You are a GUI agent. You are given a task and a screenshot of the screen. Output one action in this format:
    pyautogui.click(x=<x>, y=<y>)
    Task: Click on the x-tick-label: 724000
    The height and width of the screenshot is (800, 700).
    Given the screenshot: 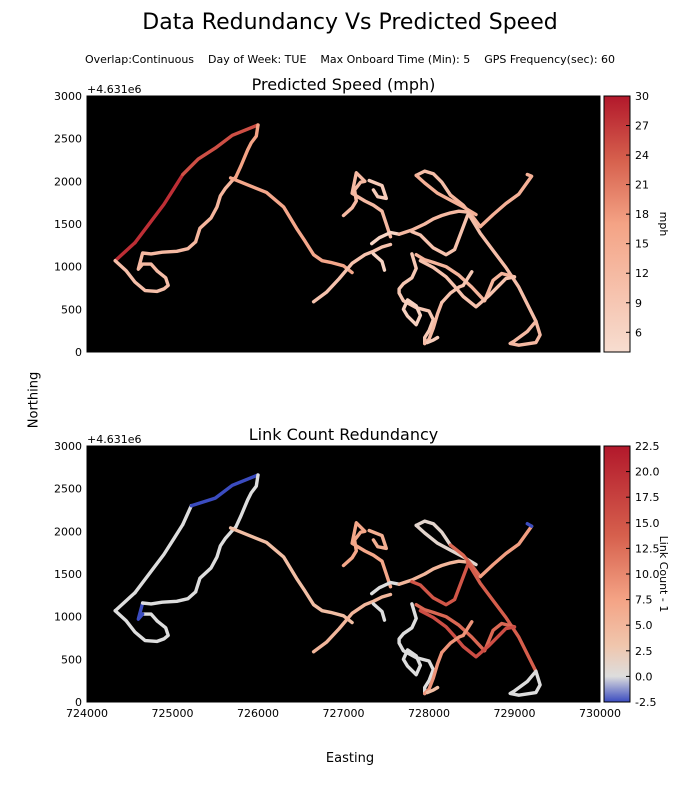 What is the action you would take?
    pyautogui.click(x=87, y=713)
    